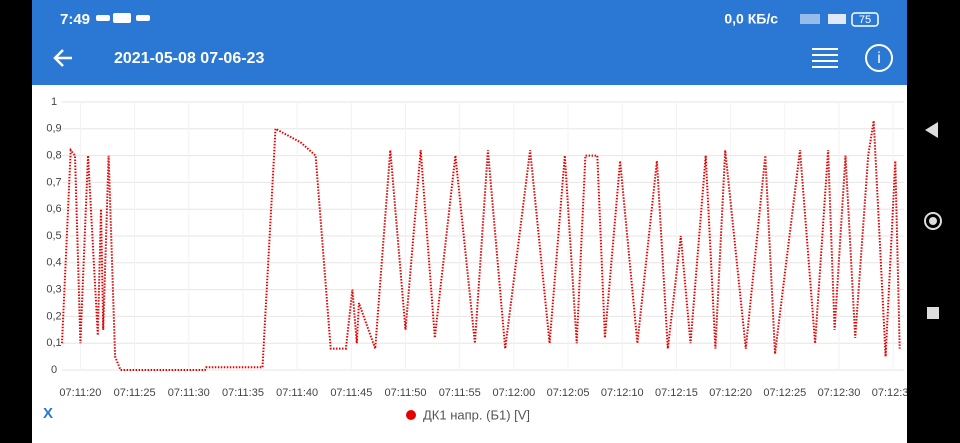  What do you see at coordinates (53, 156) in the screenshot?
I see `y-tick-label: 0,8` at bounding box center [53, 156].